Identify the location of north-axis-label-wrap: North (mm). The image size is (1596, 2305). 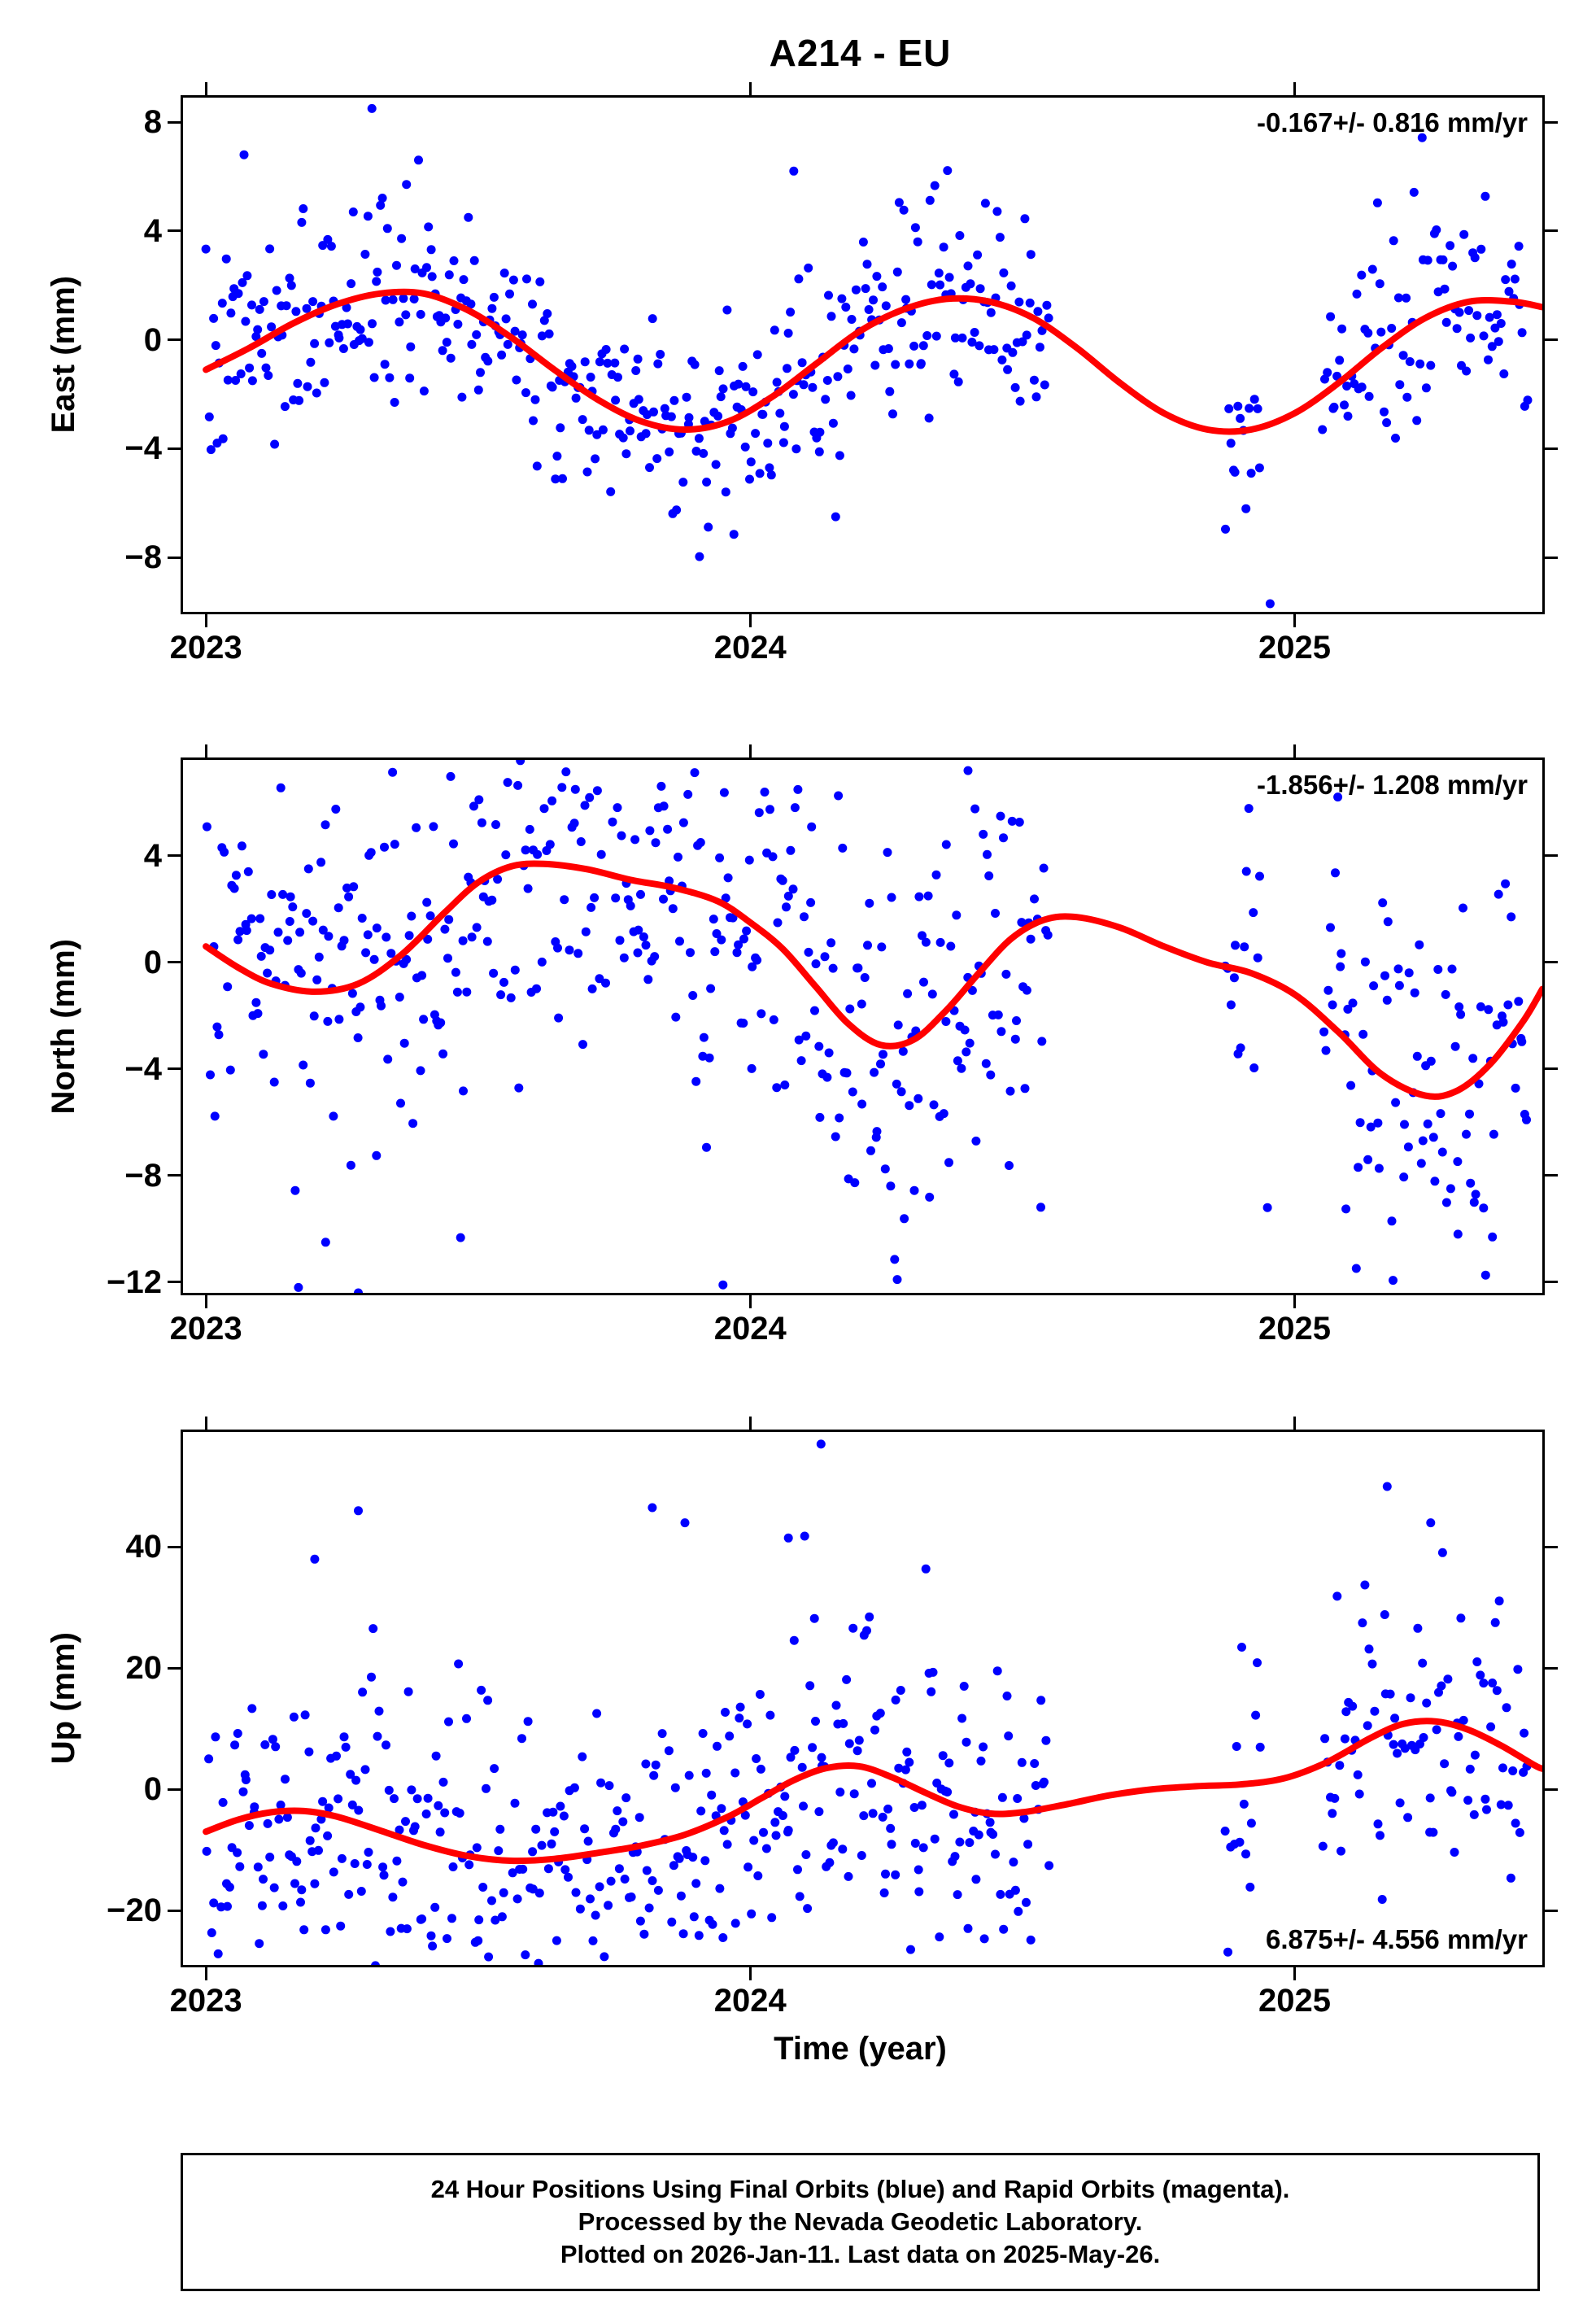
(63, 1026).